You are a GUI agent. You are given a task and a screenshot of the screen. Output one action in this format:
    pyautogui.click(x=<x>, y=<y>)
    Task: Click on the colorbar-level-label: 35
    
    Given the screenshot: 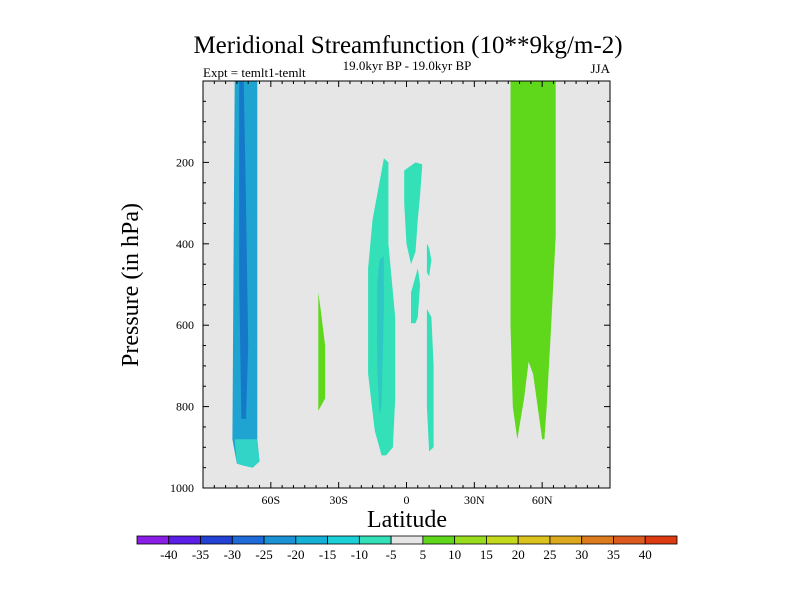 What is the action you would take?
    pyautogui.click(x=613, y=554)
    